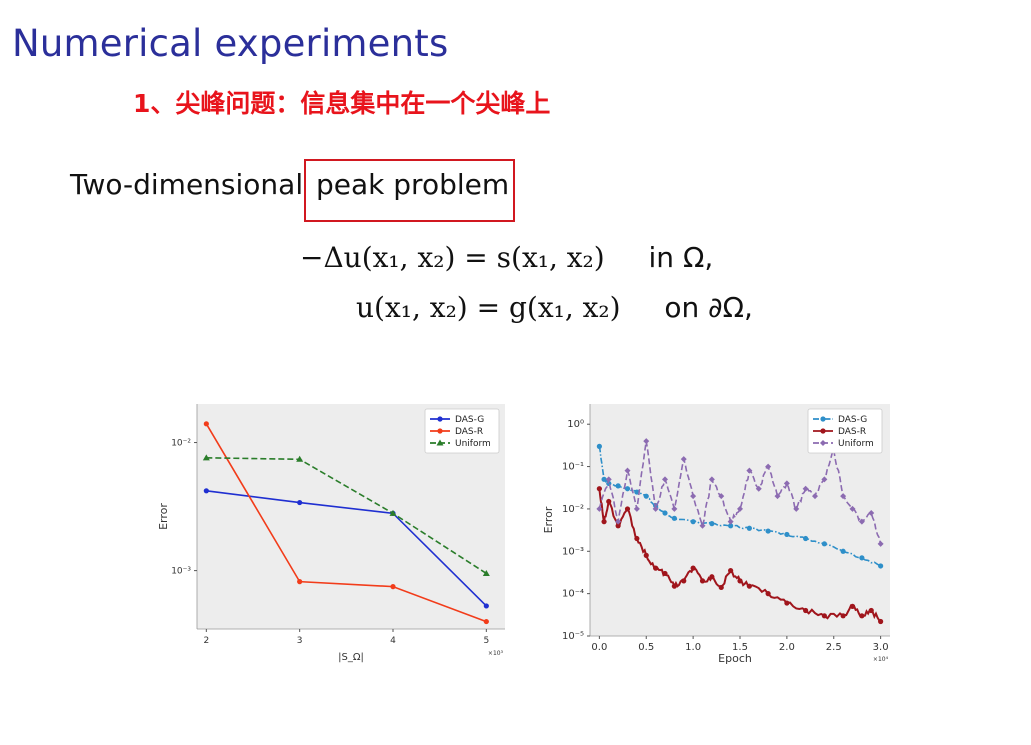 Image resolution: width=1031 pixels, height=745 pixels. I want to click on equation-boundary-domain: on ∂Ω,, so click(708, 307).